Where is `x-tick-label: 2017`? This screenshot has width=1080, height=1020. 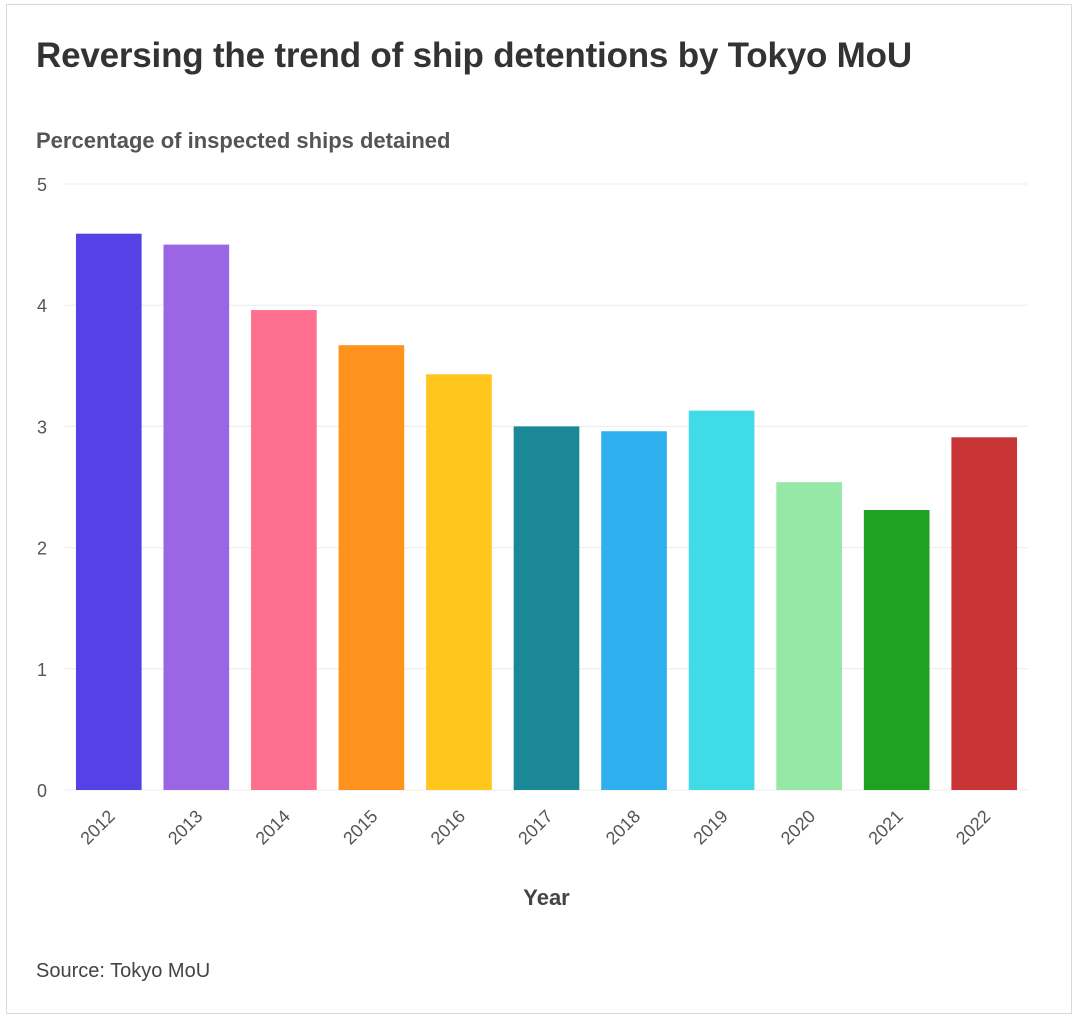 x-tick-label: 2017 is located at coordinates (535, 827).